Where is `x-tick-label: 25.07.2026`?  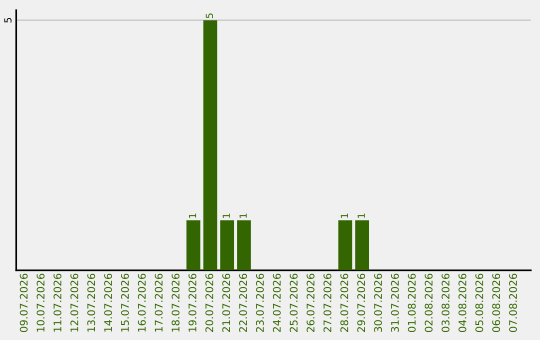 x-tick-label: 25.07.2026 is located at coordinates (294, 303).